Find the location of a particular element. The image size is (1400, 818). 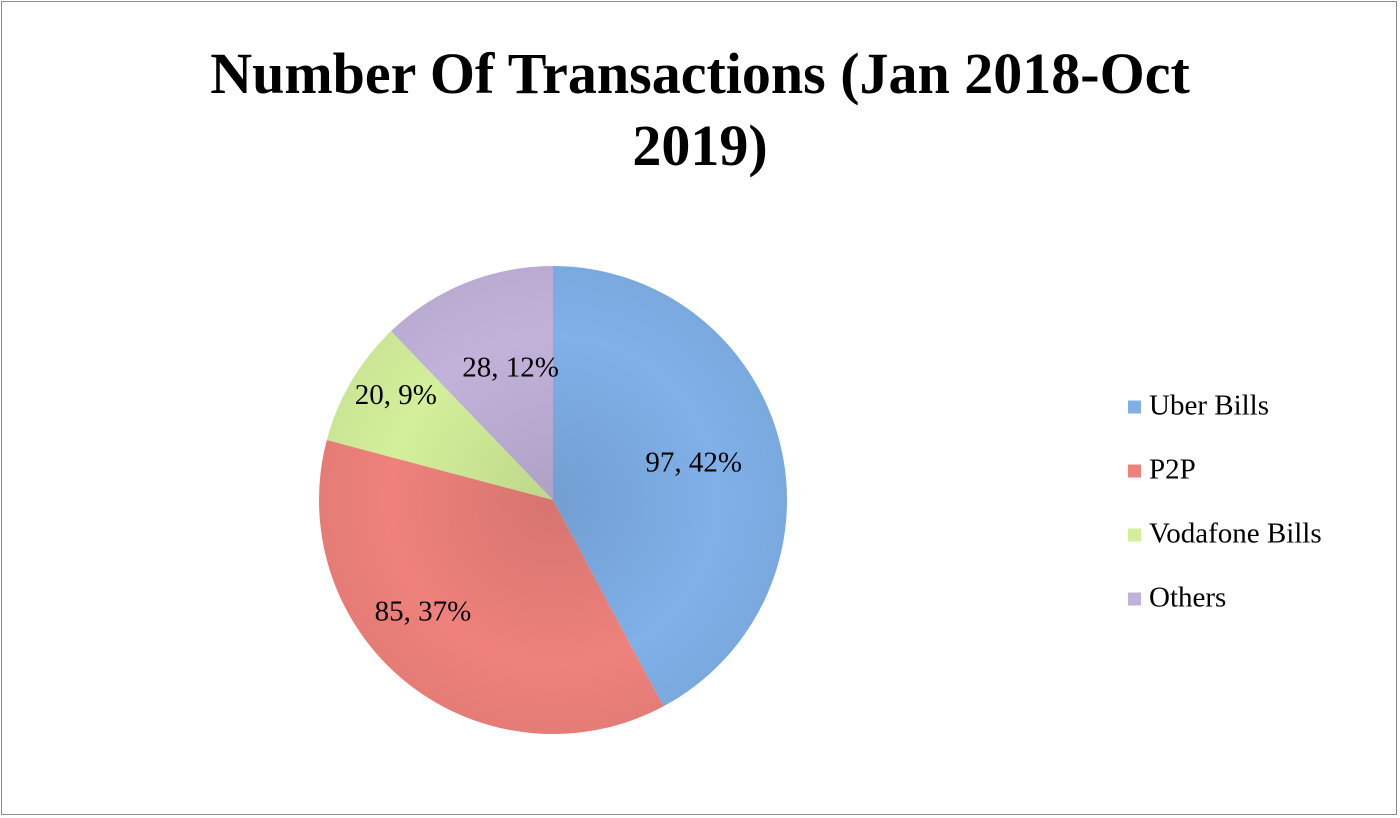

legend-item-others: Others is located at coordinates (1177, 598).